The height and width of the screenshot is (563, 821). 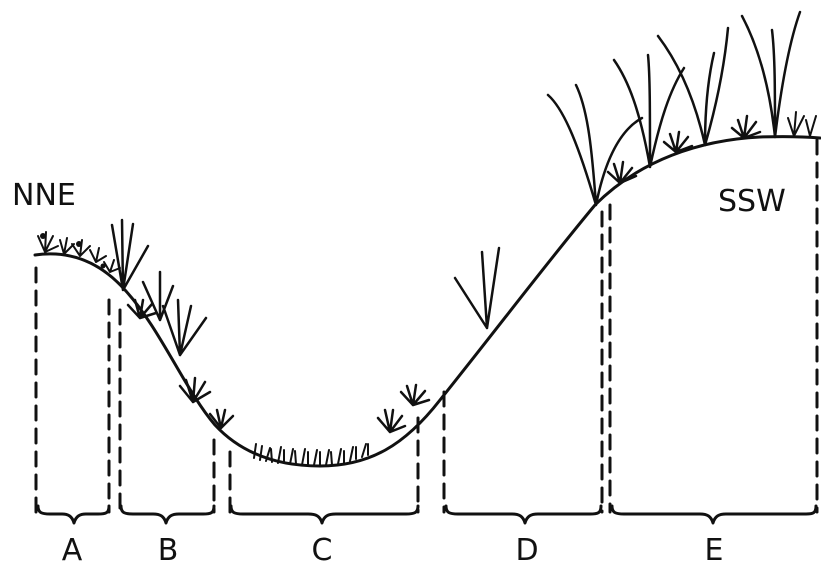 What do you see at coordinates (324, 514) in the screenshot?
I see `bracket-c` at bounding box center [324, 514].